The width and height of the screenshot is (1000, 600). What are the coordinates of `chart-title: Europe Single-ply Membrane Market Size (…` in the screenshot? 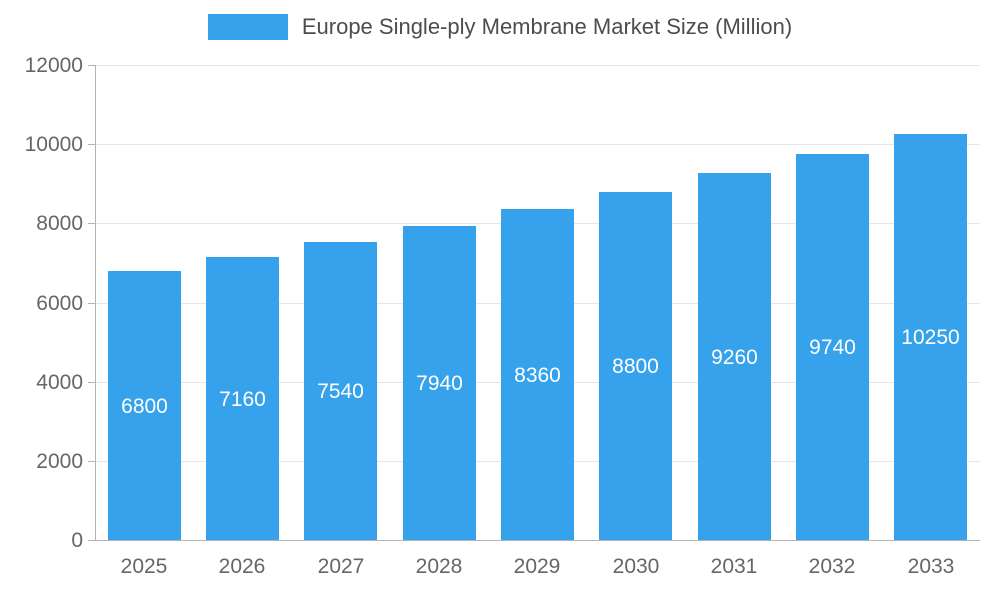 It's located at (547, 26).